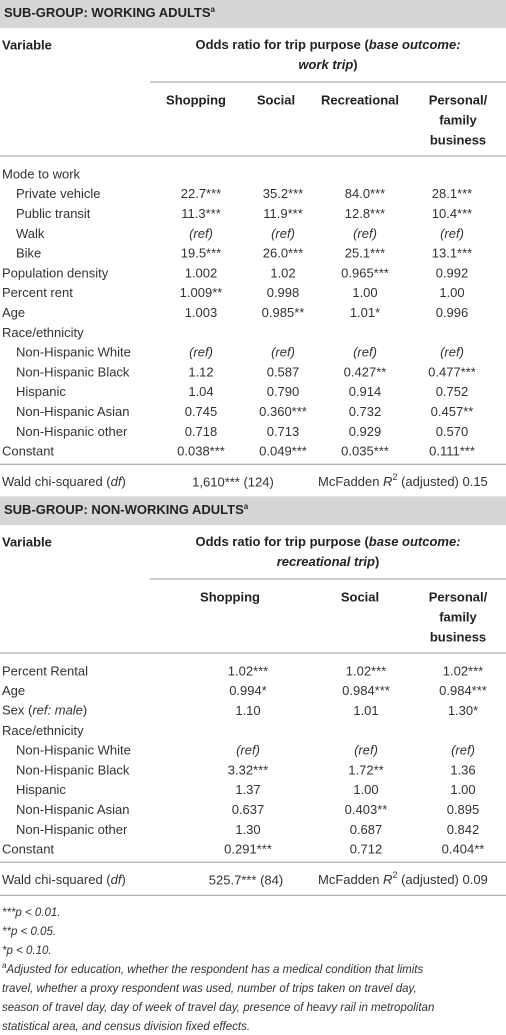  I want to click on cell: 0.457**, so click(452, 411).